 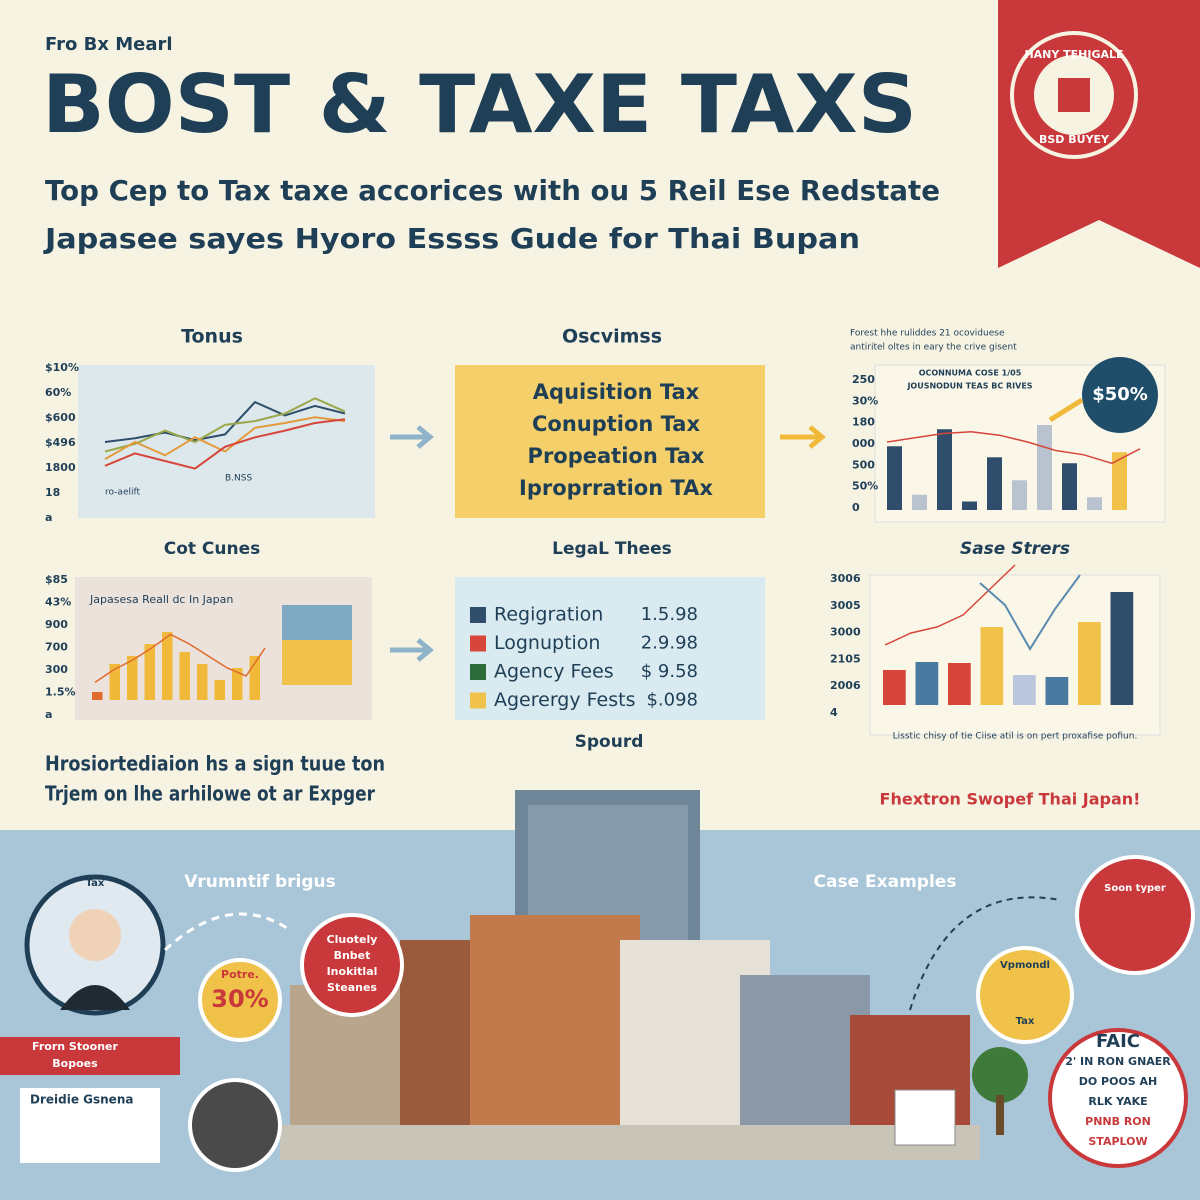 What do you see at coordinates (95, 935) in the screenshot?
I see `portrait-face` at bounding box center [95, 935].